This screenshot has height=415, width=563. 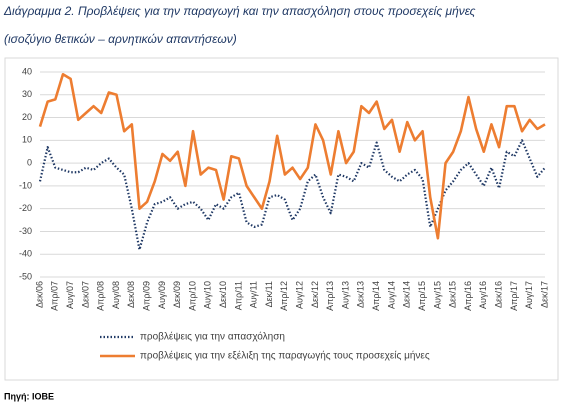 What do you see at coordinates (25, 231) in the screenshot?
I see `y-tick-label: -30` at bounding box center [25, 231].